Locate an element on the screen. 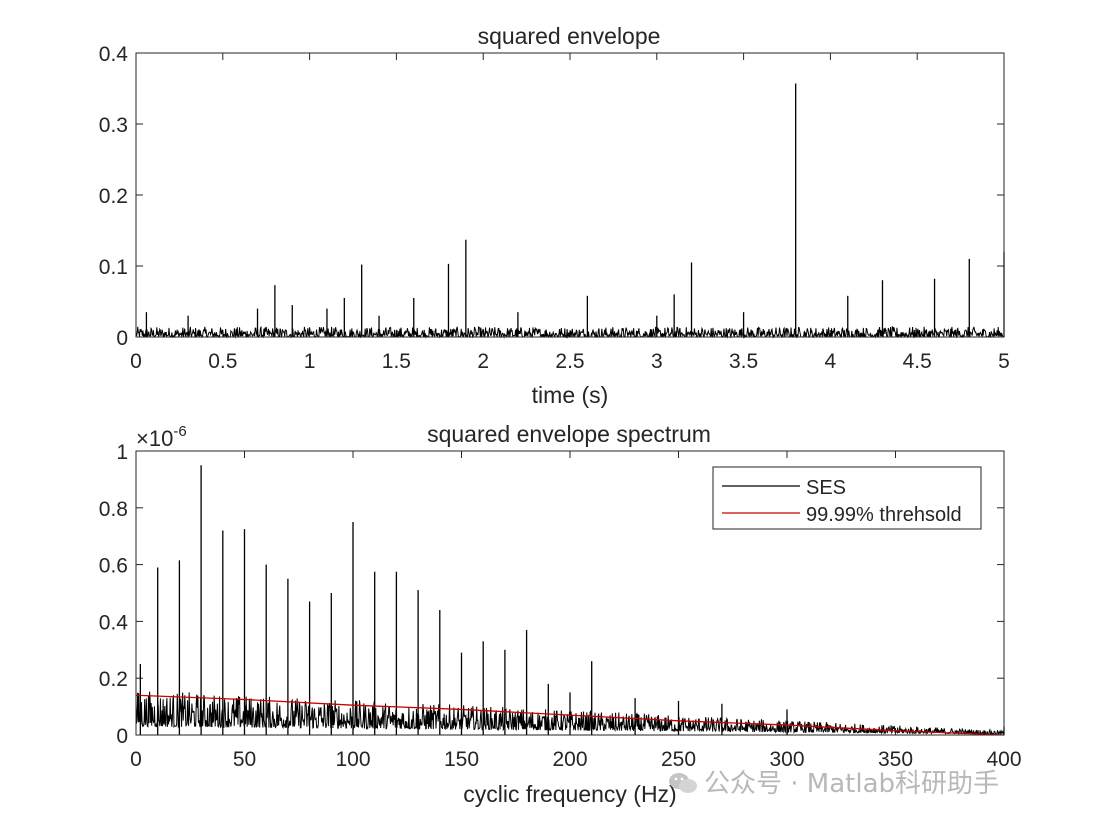 Image resolution: width=1105 pixels, height=824 pixels. legend-threshold-label: 99.99% threhsold is located at coordinates (884, 515).